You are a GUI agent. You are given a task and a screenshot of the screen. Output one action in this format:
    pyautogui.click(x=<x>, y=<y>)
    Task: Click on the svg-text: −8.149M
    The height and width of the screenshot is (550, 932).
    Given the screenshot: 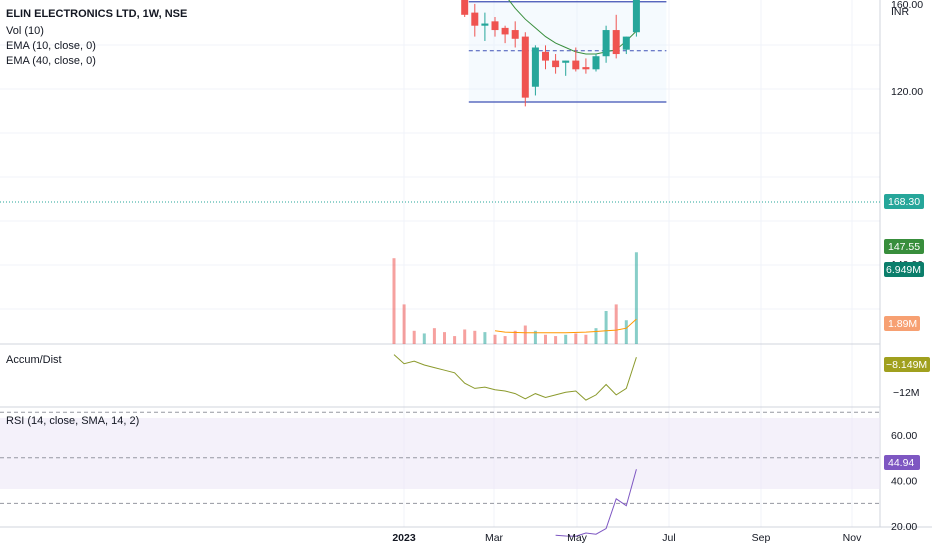 What is the action you would take?
    pyautogui.click(x=906, y=365)
    